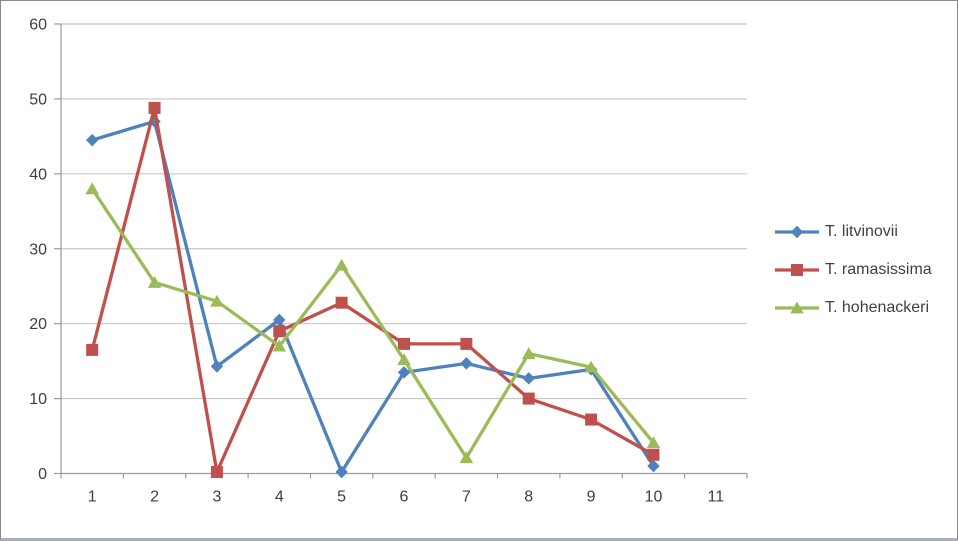 The image size is (959, 541). Describe the element at coordinates (216, 472) in the screenshot. I see `data-point-t-ramasissima-x3` at that location.